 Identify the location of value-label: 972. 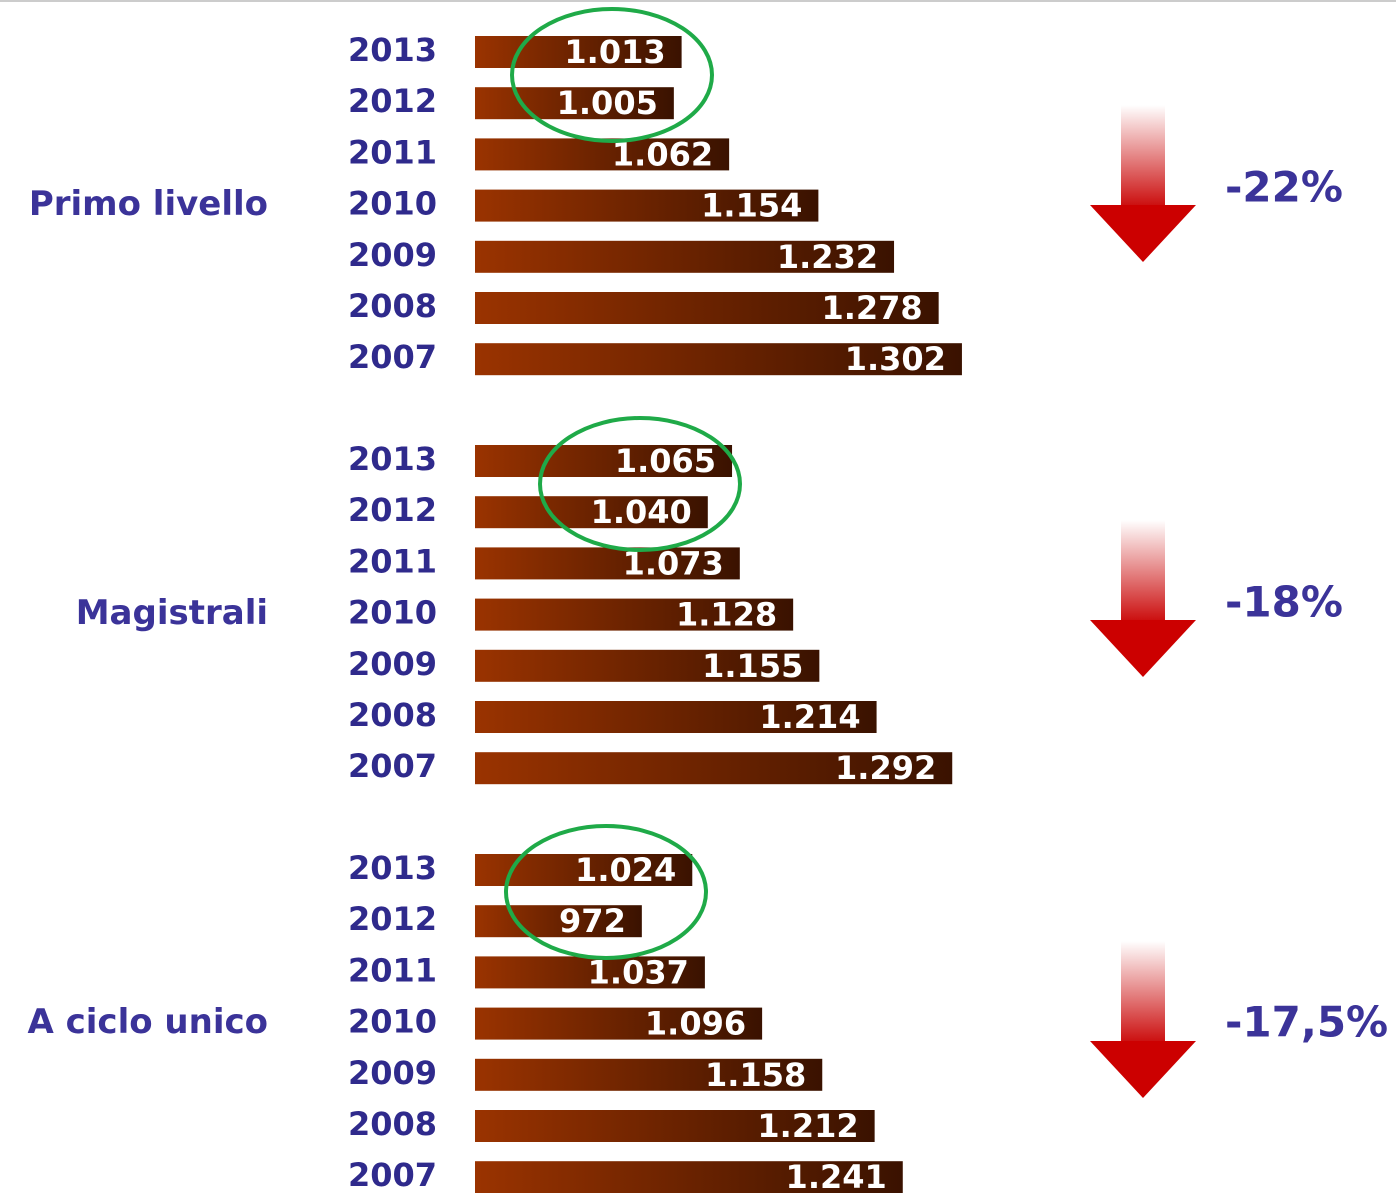
(592, 921).